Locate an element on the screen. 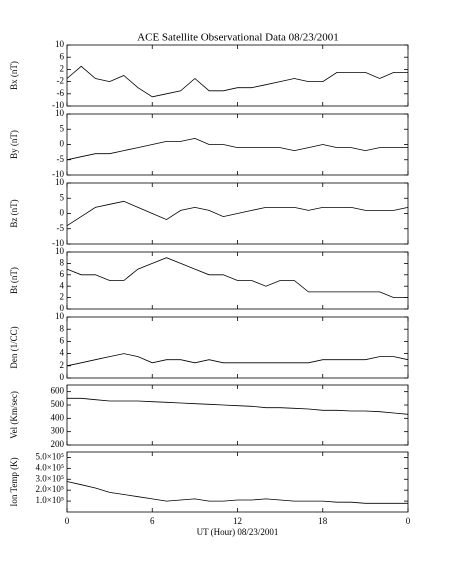 The image size is (454, 567). y-tick-label: 4.0×10⁵ is located at coordinates (50, 467).